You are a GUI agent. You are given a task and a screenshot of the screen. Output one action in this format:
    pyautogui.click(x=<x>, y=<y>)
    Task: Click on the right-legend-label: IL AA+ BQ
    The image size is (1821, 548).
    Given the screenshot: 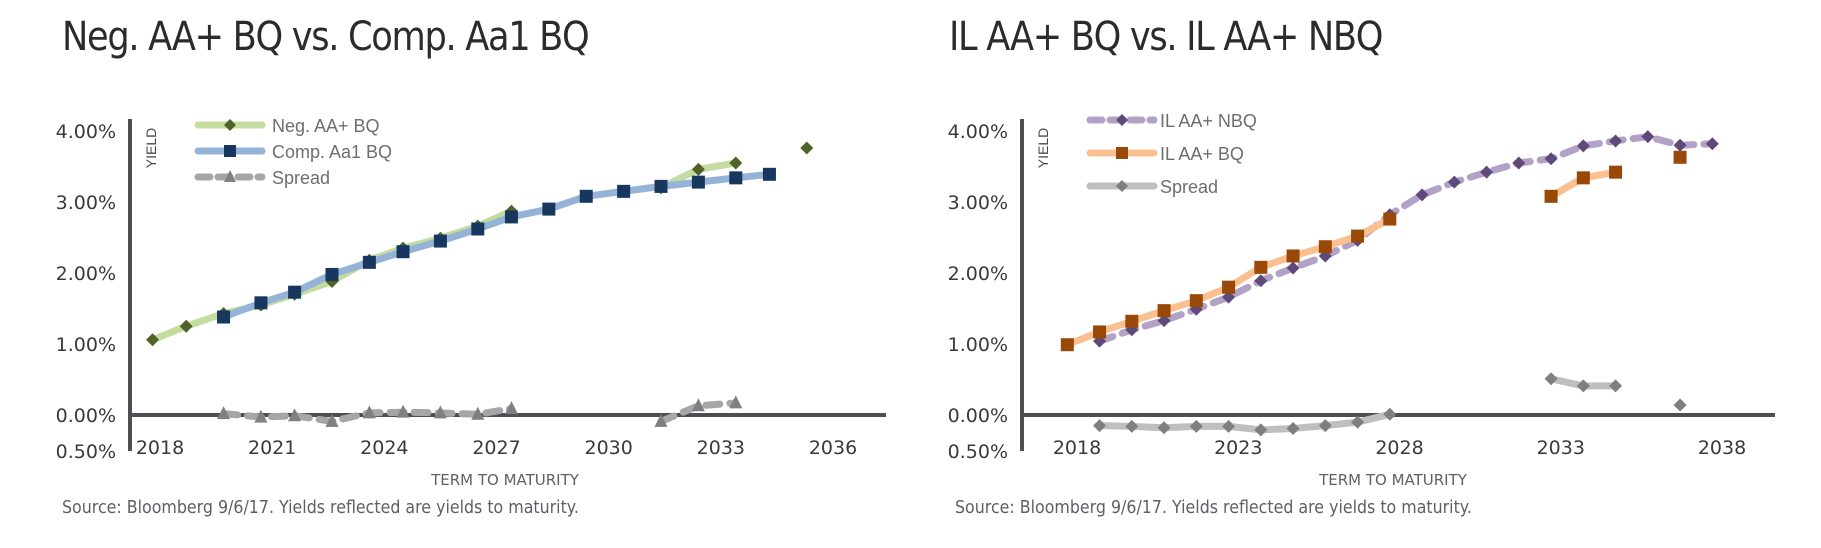 What is the action you would take?
    pyautogui.click(x=1202, y=154)
    